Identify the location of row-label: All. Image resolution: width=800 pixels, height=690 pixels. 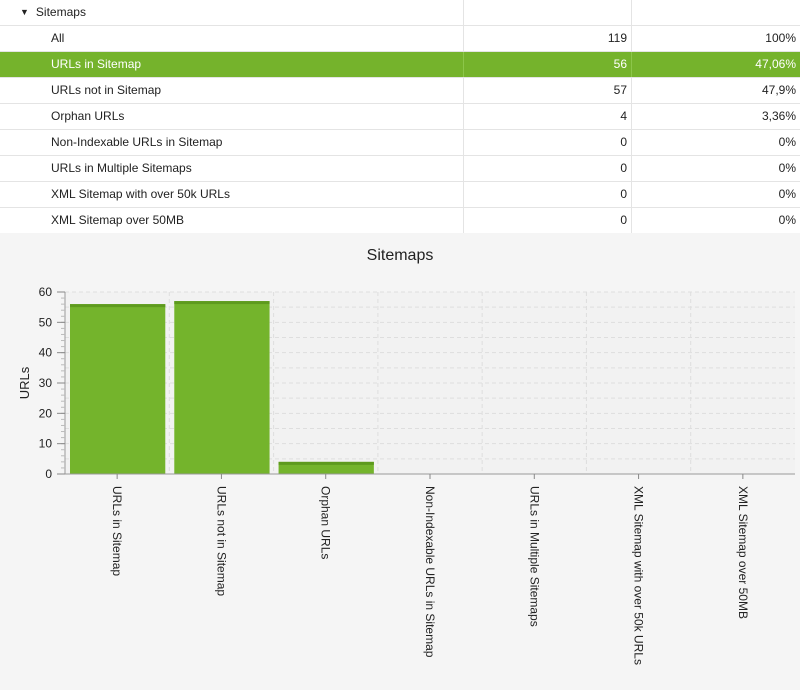
(58, 38).